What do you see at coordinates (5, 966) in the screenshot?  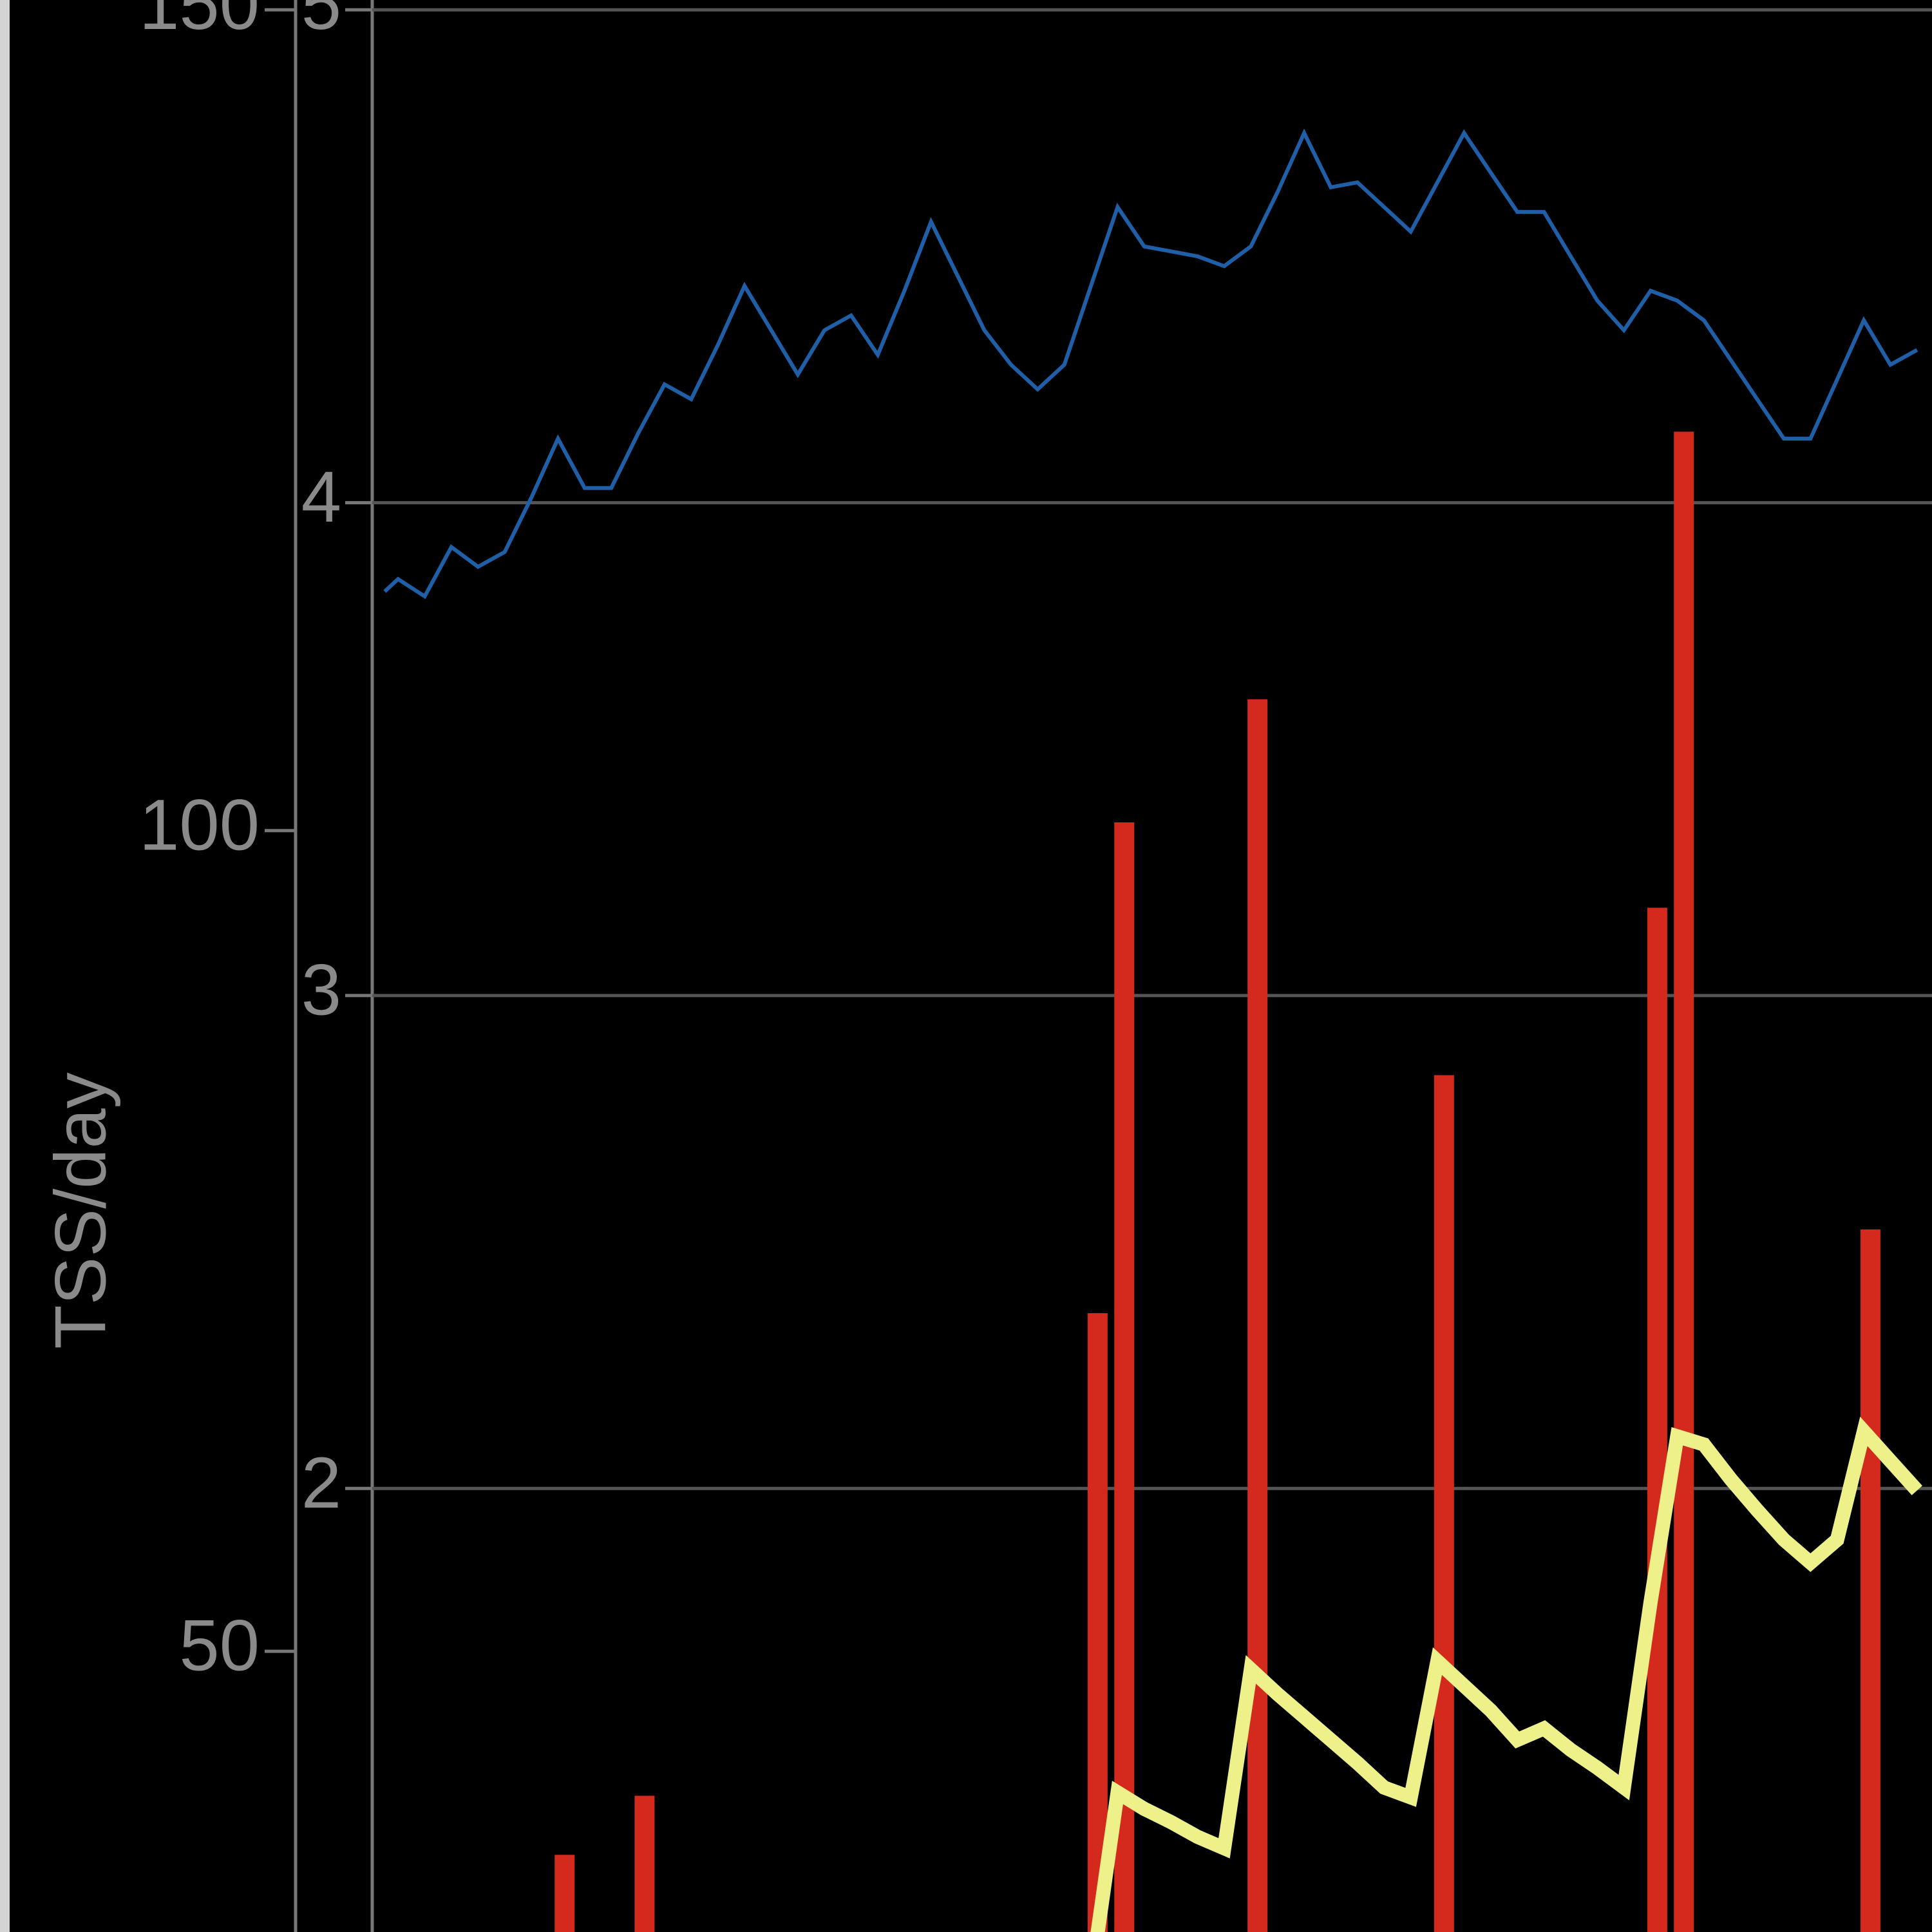 I see `window-border` at bounding box center [5, 966].